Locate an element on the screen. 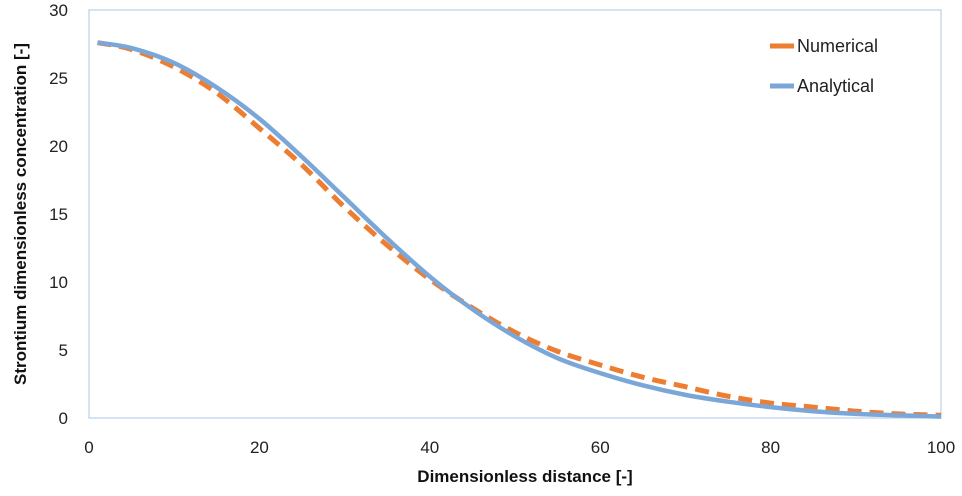 This screenshot has width=962, height=496. y-tick-label: 30 is located at coordinates (58, 10).